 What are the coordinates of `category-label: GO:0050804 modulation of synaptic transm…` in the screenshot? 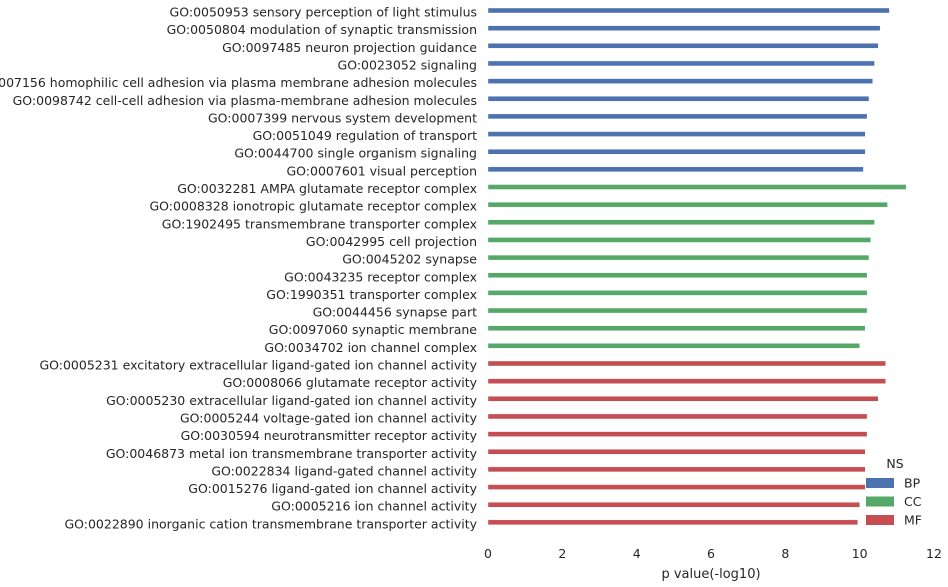 It's located at (322, 29).